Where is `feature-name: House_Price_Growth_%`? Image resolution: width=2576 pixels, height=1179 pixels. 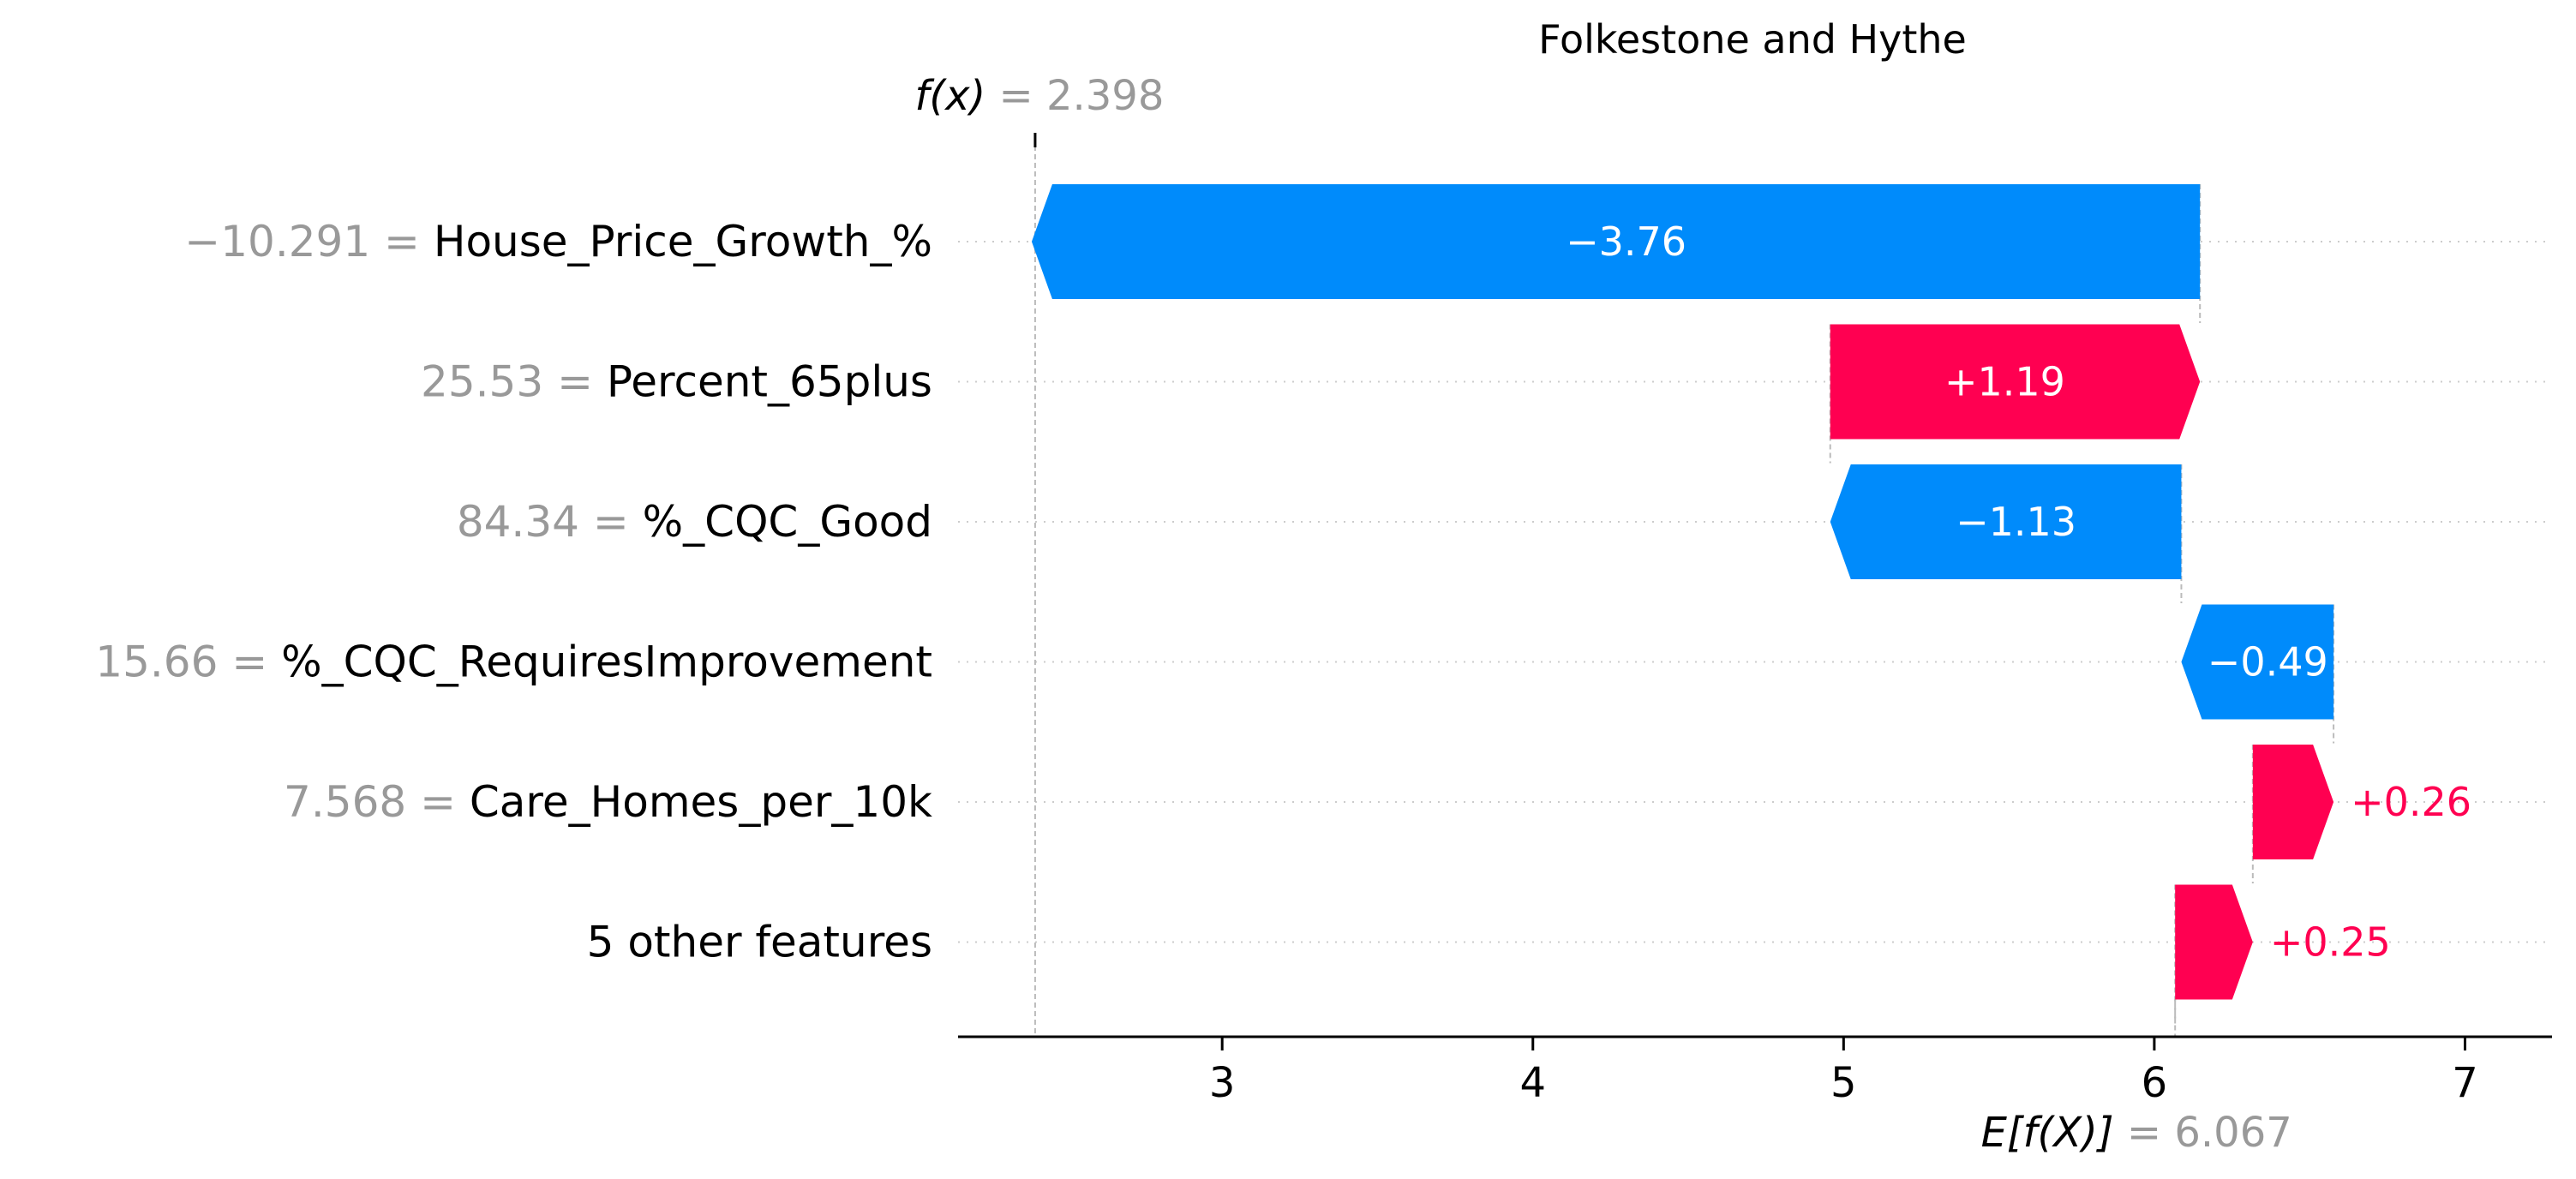 feature-name: House_Price_Growth_% is located at coordinates (683, 241).